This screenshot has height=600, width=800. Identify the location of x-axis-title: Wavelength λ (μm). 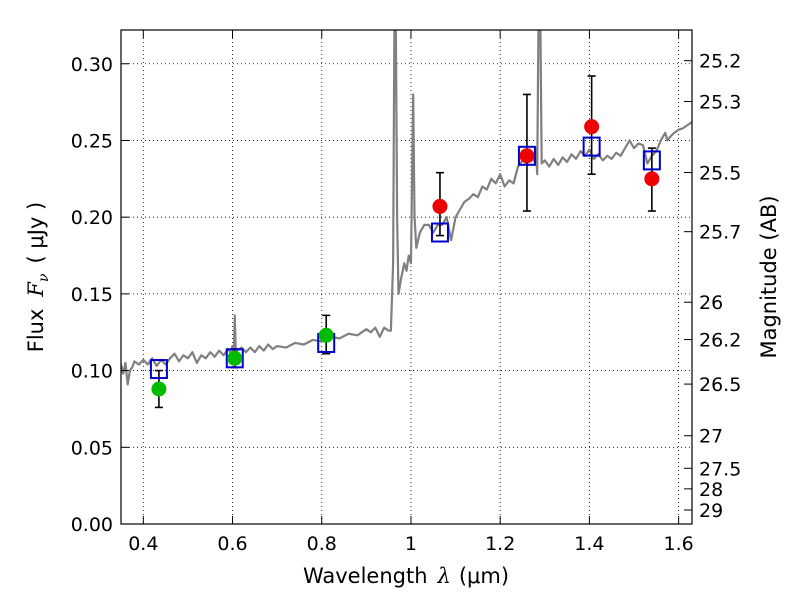
(406, 576).